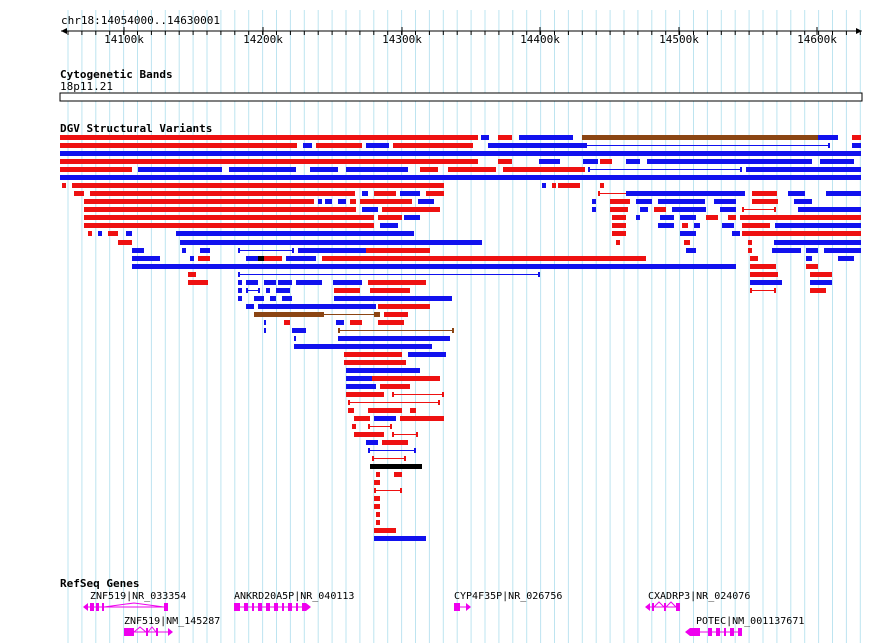 Image resolution: width=890 pixels, height=643 pixels. Describe the element at coordinates (405, 458) in the screenshot. I see `sv-linked-gain-end` at that location.